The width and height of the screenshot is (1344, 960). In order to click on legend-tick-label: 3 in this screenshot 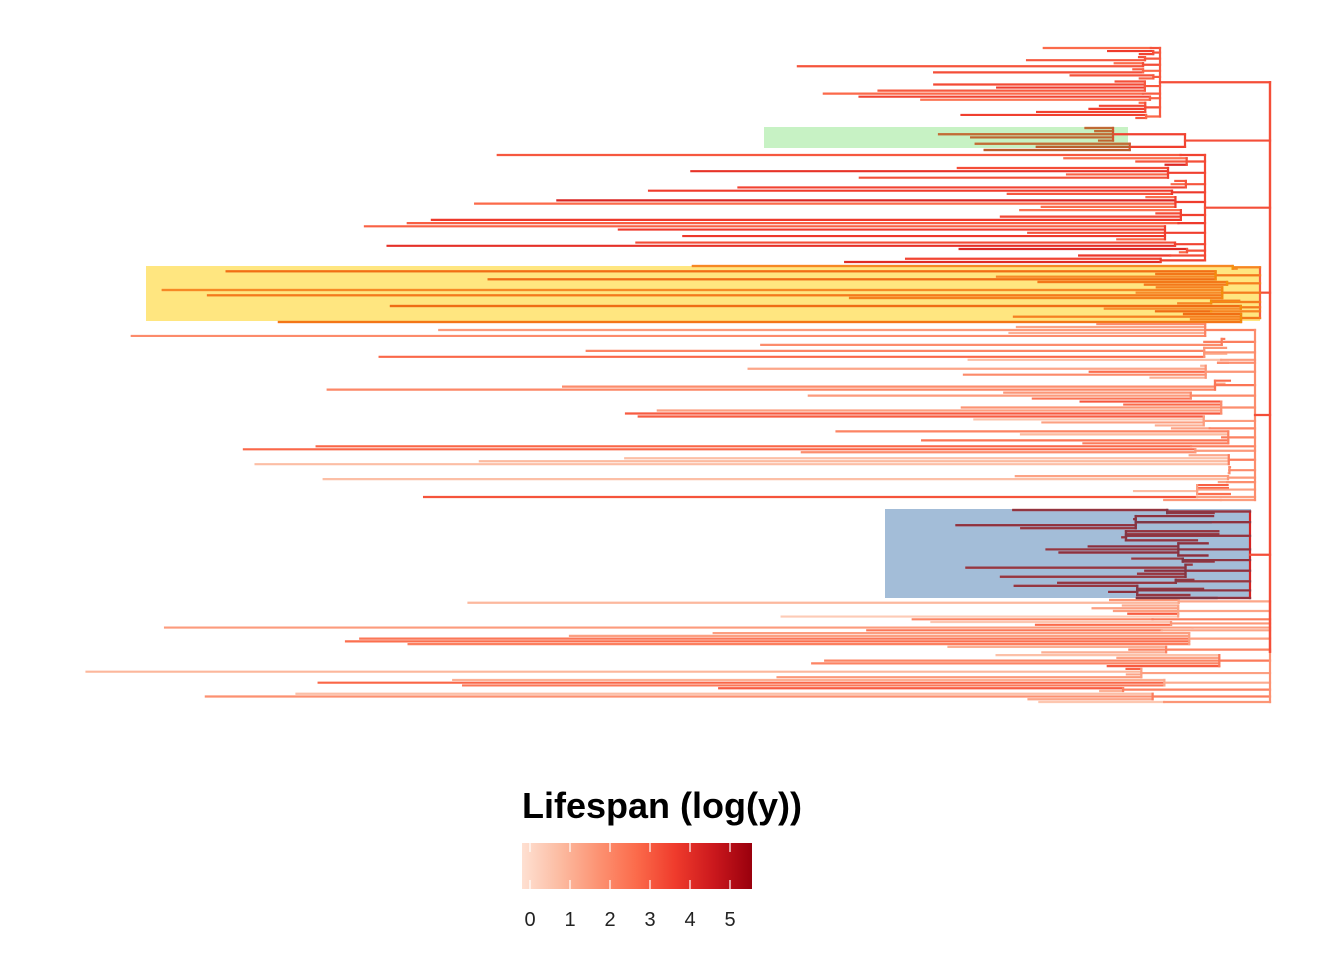, I will do `click(649, 920)`.